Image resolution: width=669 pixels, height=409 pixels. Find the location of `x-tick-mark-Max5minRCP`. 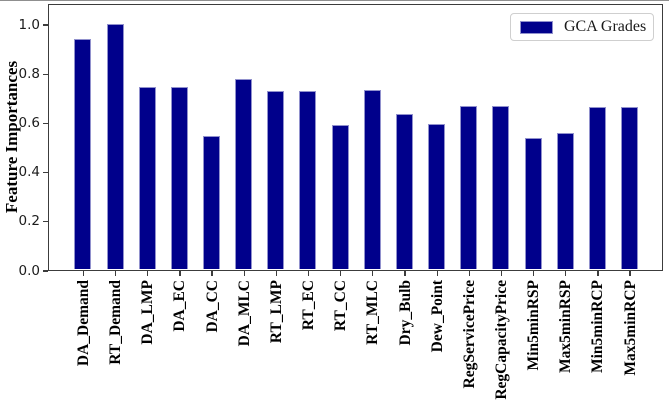

x-tick-mark-Max5minRCP is located at coordinates (630, 273).